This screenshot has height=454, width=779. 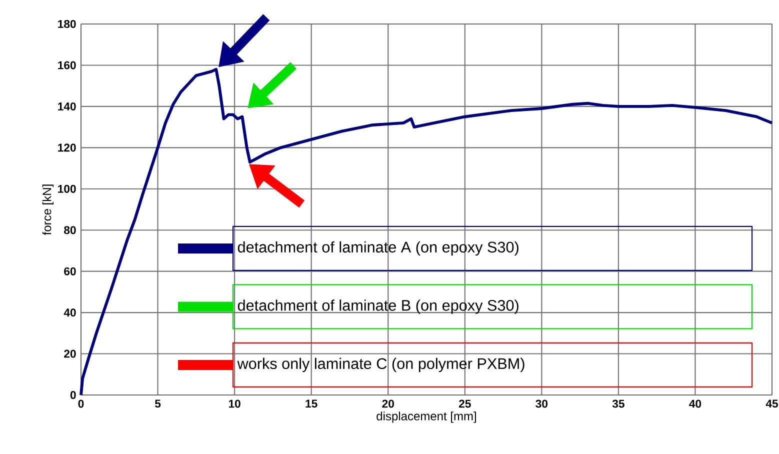 I want to click on x-tick-label: 5, so click(x=157, y=404).